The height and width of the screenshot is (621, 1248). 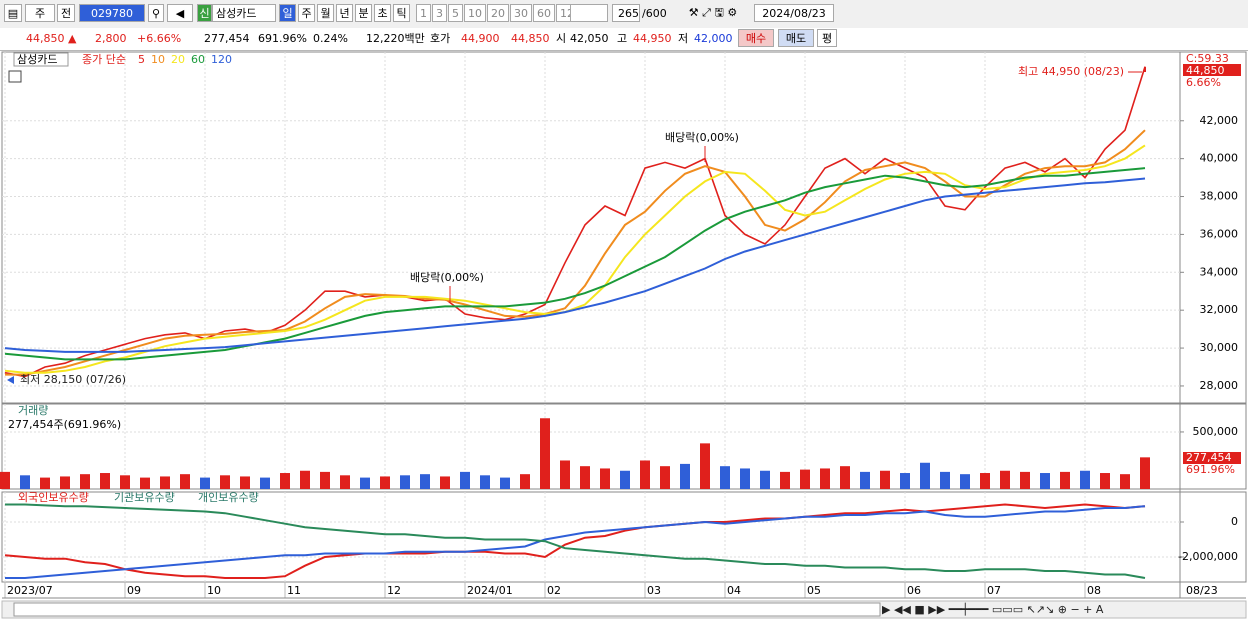 I want to click on unit-button: 10, so click(x=475, y=13).